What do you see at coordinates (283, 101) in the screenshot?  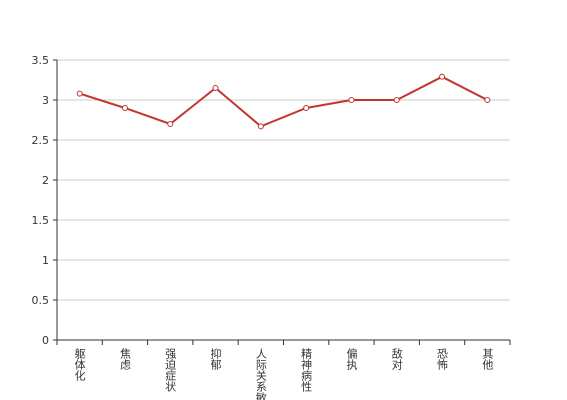 I see `line` at bounding box center [283, 101].